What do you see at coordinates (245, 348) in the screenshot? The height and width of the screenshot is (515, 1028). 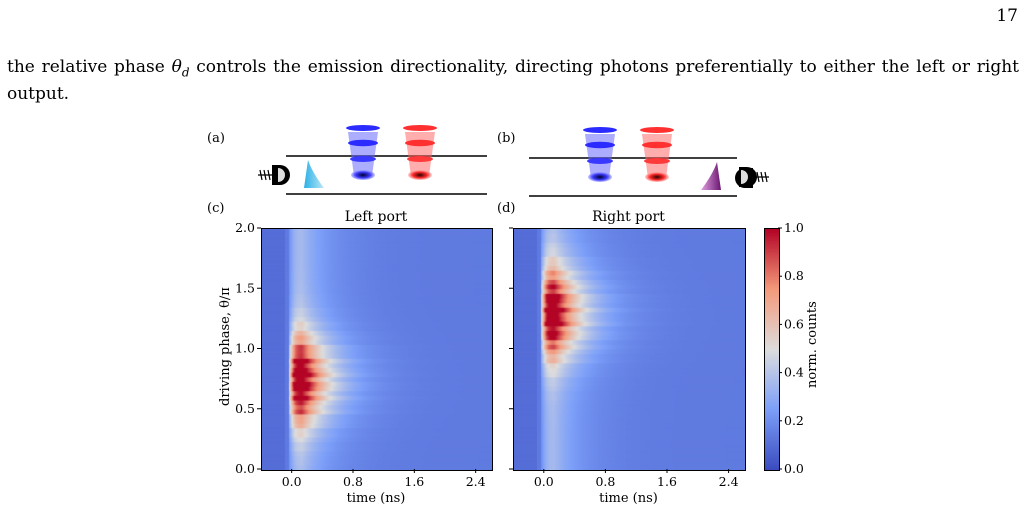 I see `y-tick-label: 1.0` at bounding box center [245, 348].